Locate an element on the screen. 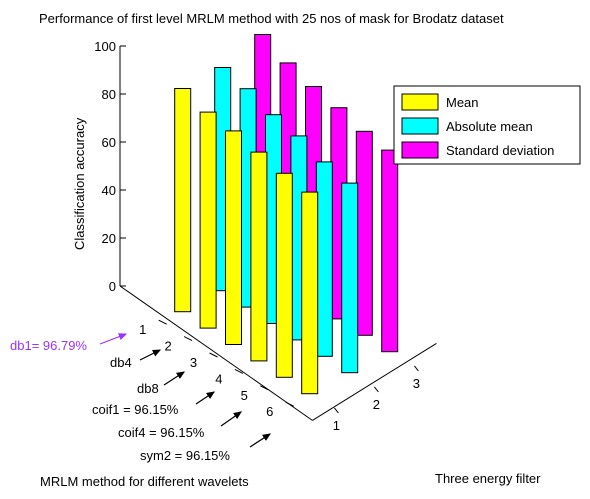  wavelet-annotation: db4 is located at coordinates (121, 362).